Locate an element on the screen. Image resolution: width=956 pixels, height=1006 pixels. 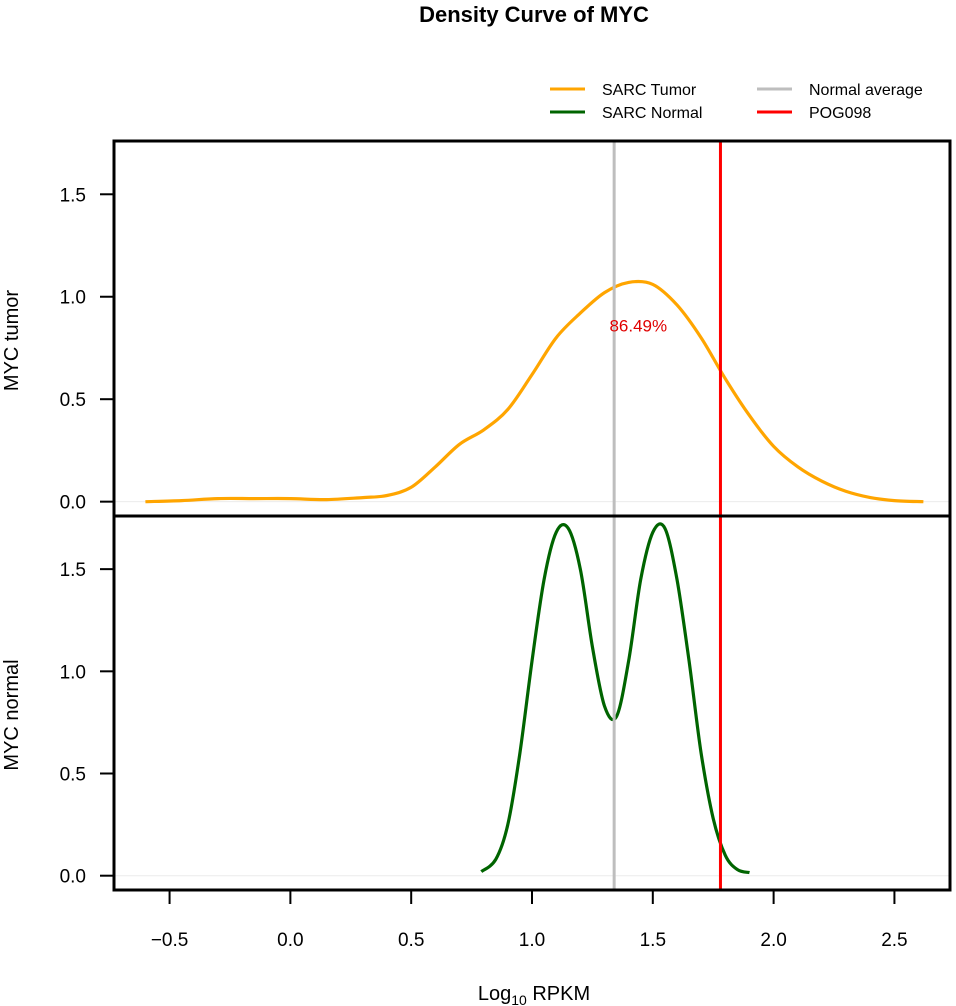
legend-label: SARC Tumor is located at coordinates (649, 90).